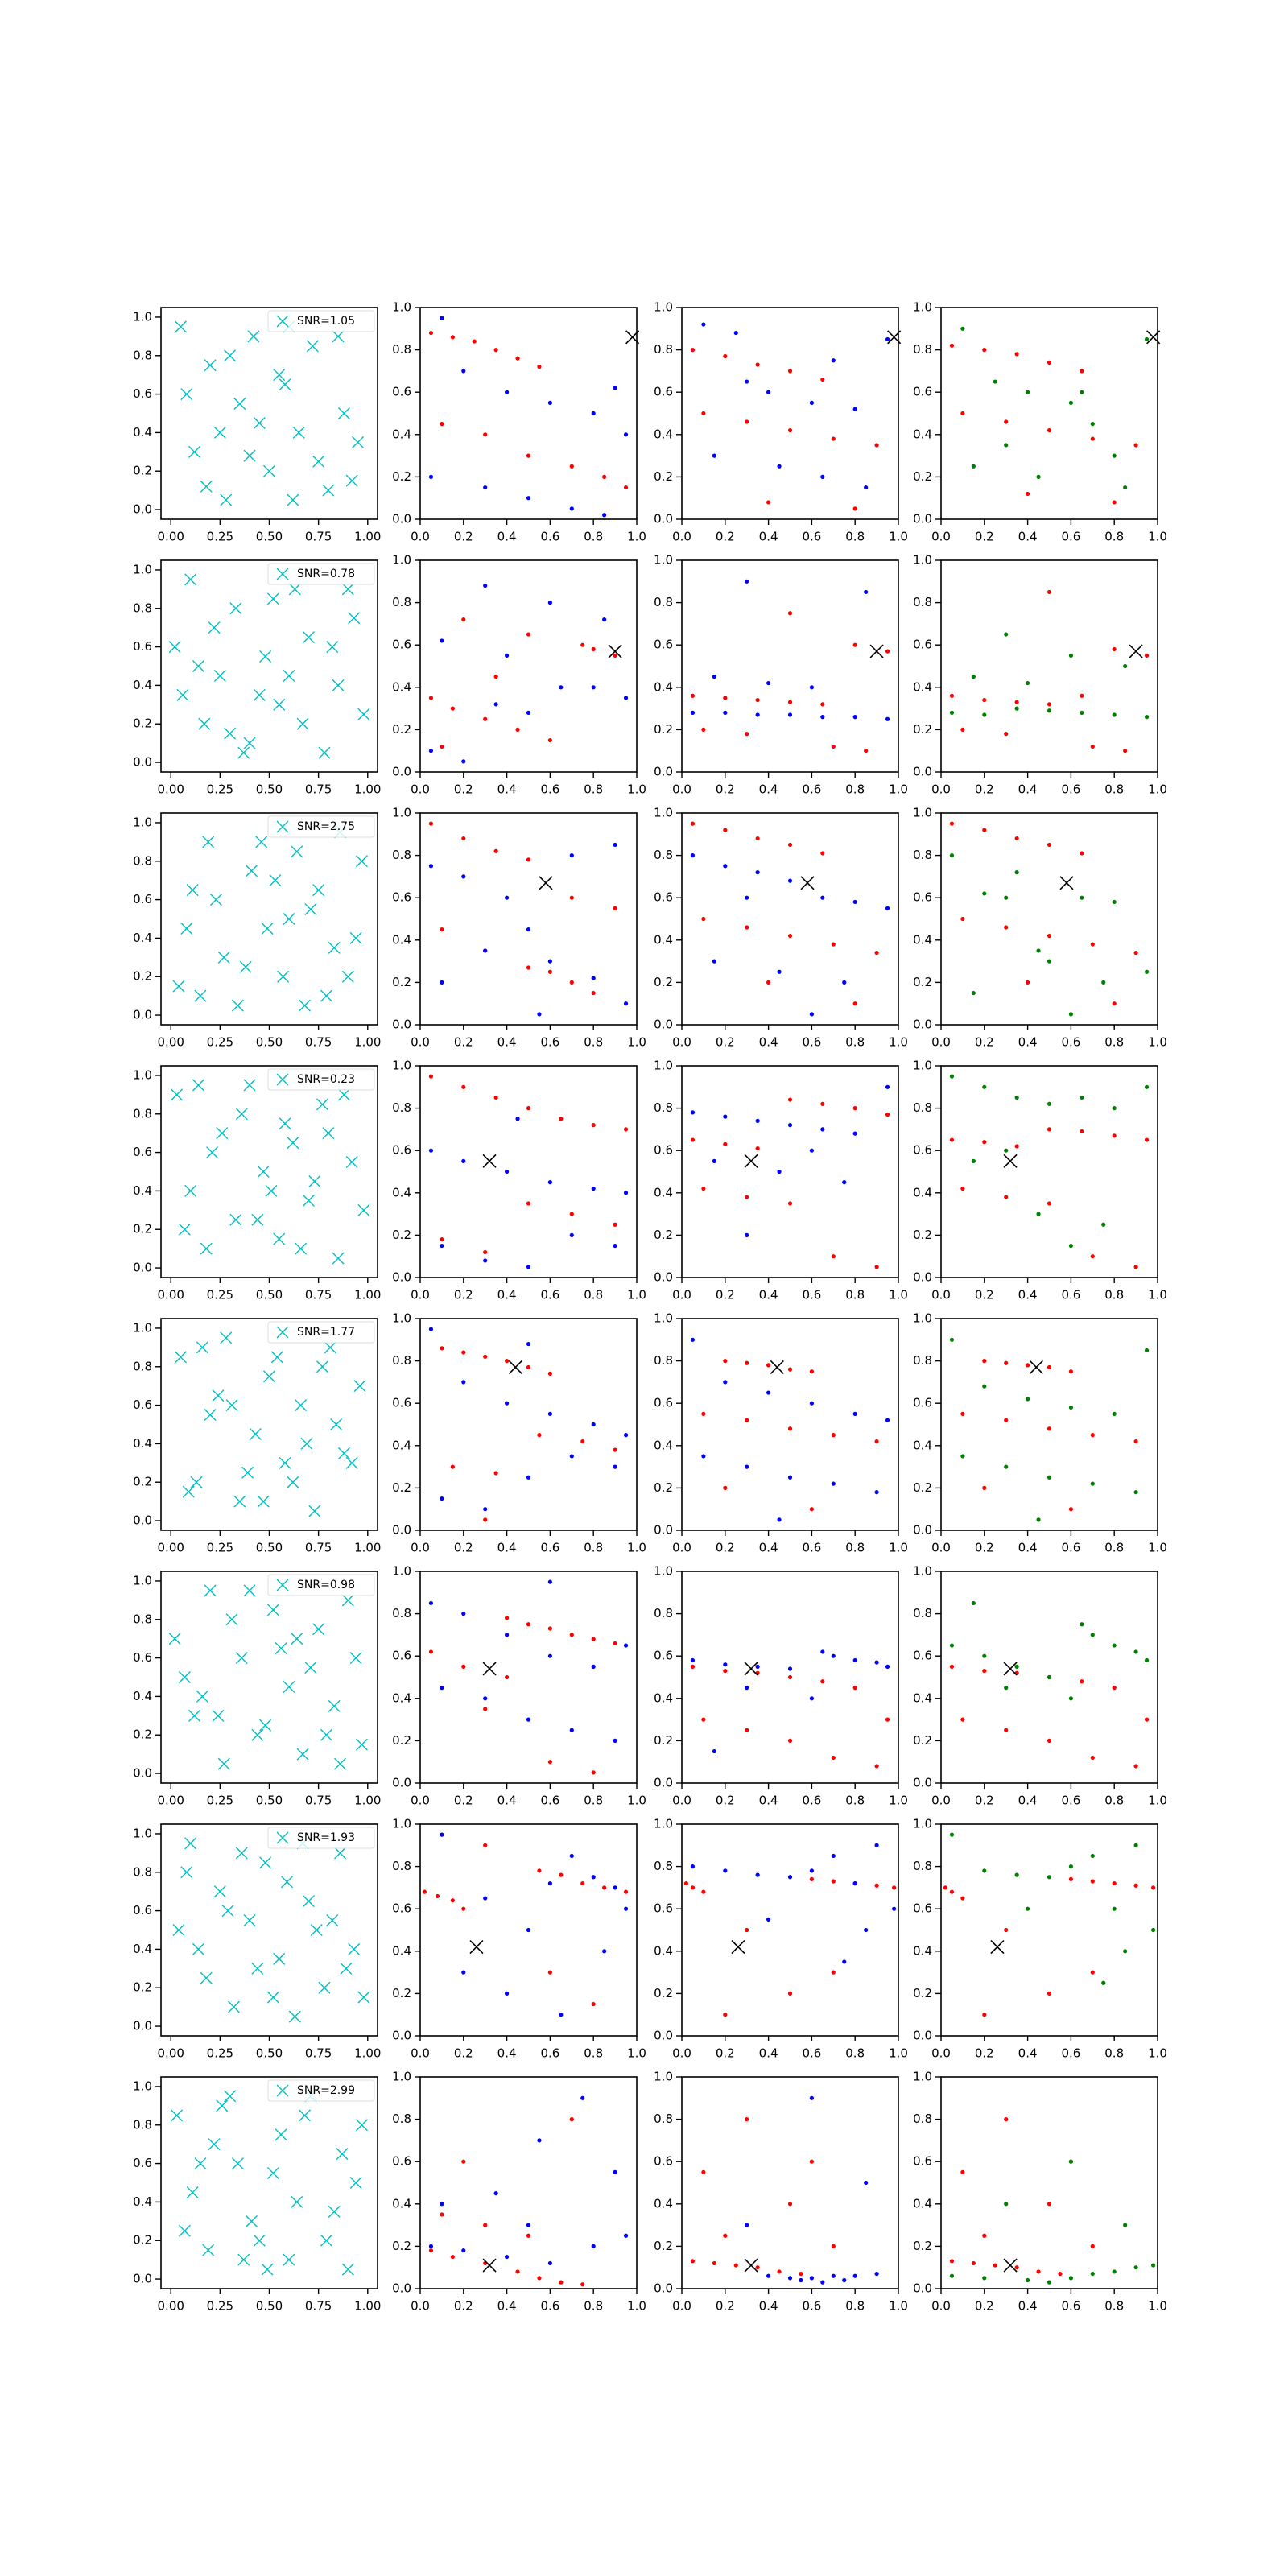 The image size is (1288, 2576). I want to click on x-tick-label: 1.0, so click(636, 789).